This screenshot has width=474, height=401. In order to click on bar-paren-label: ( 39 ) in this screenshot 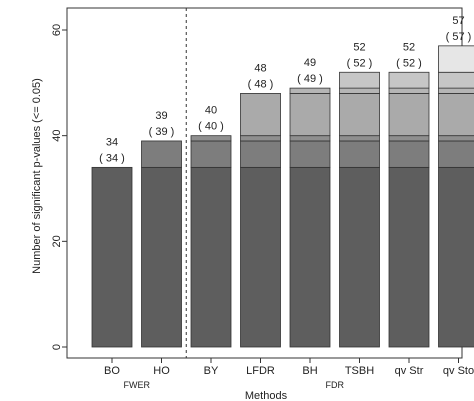, I will do `click(162, 132)`.